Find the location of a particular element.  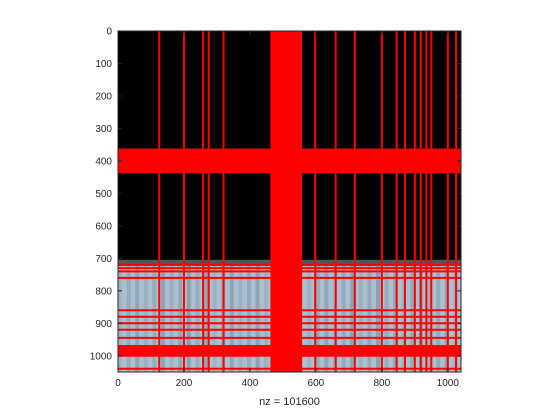

y-tick-label: 1000 is located at coordinates (101, 356).